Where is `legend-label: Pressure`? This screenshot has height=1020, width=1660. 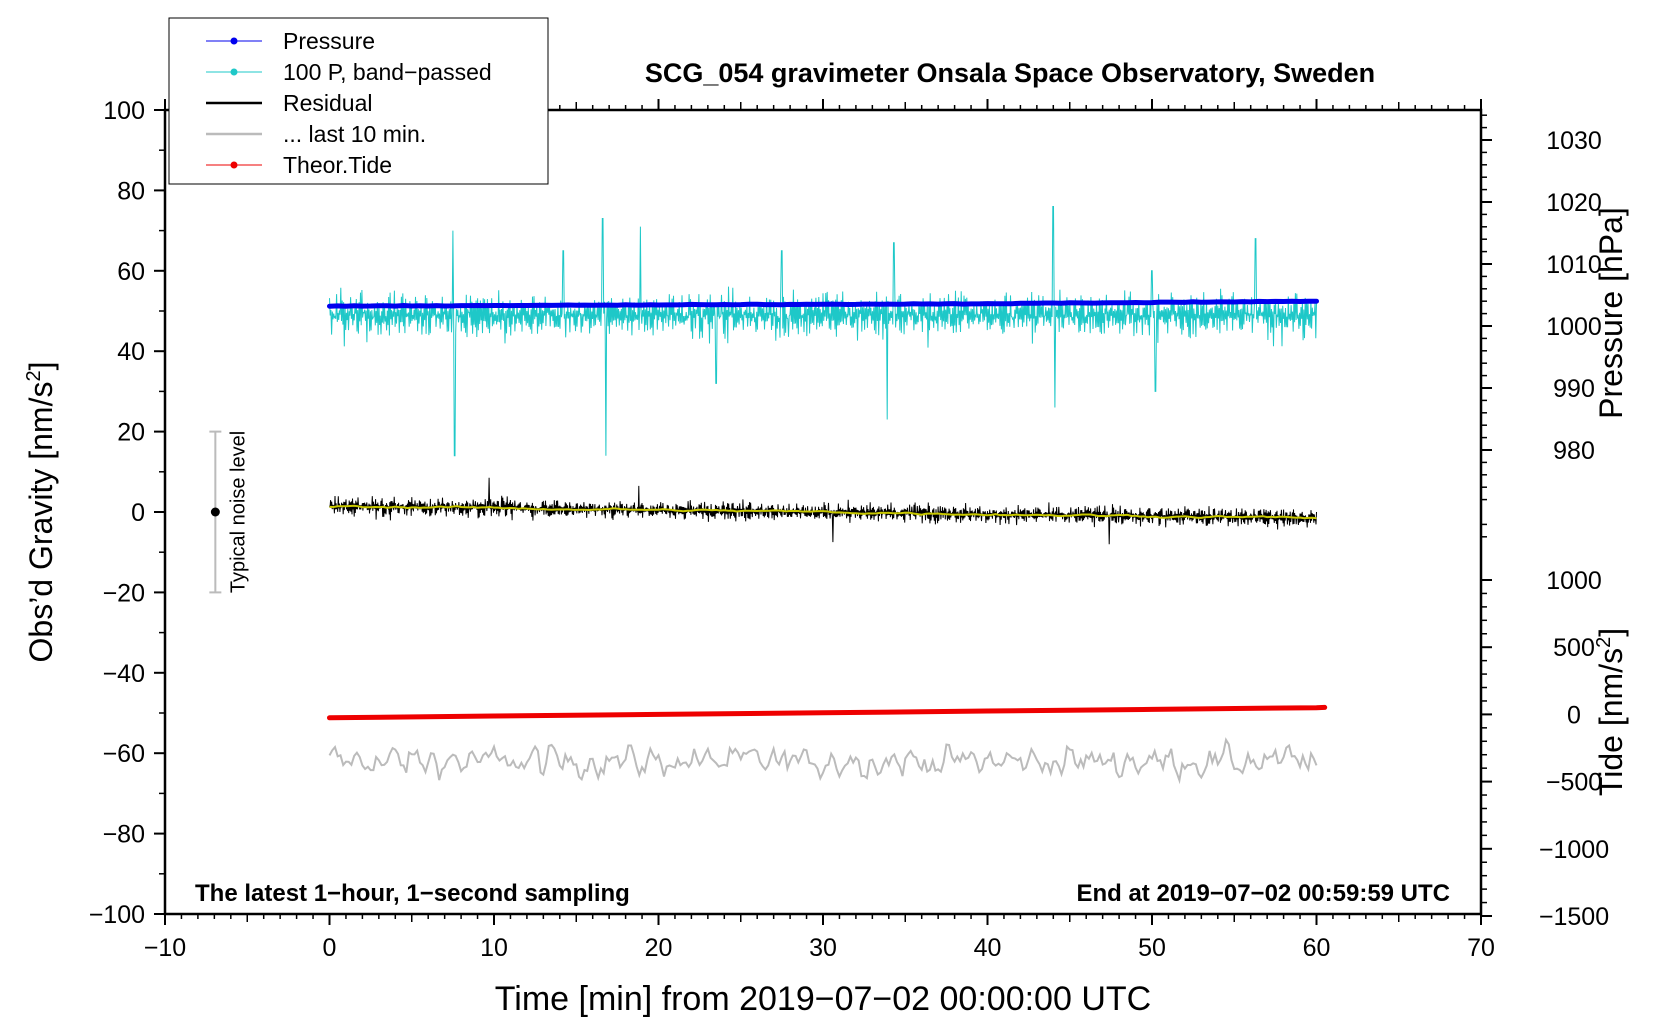 legend-label: Pressure is located at coordinates (329, 41).